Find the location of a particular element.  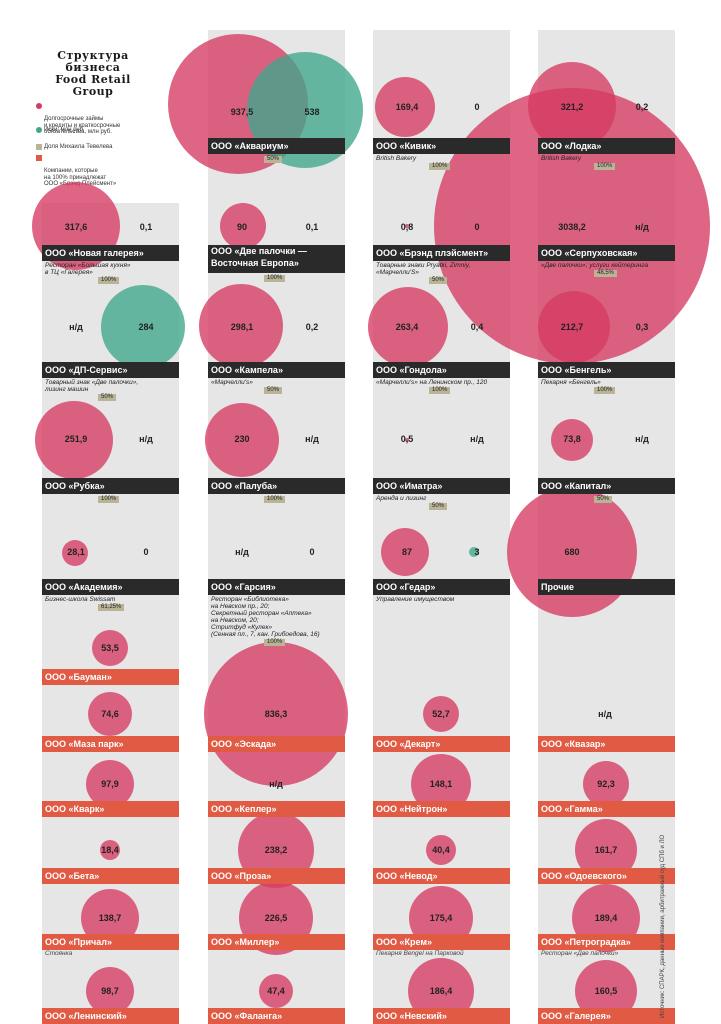

company-name: ООО «Гарсия» is located at coordinates (243, 587).